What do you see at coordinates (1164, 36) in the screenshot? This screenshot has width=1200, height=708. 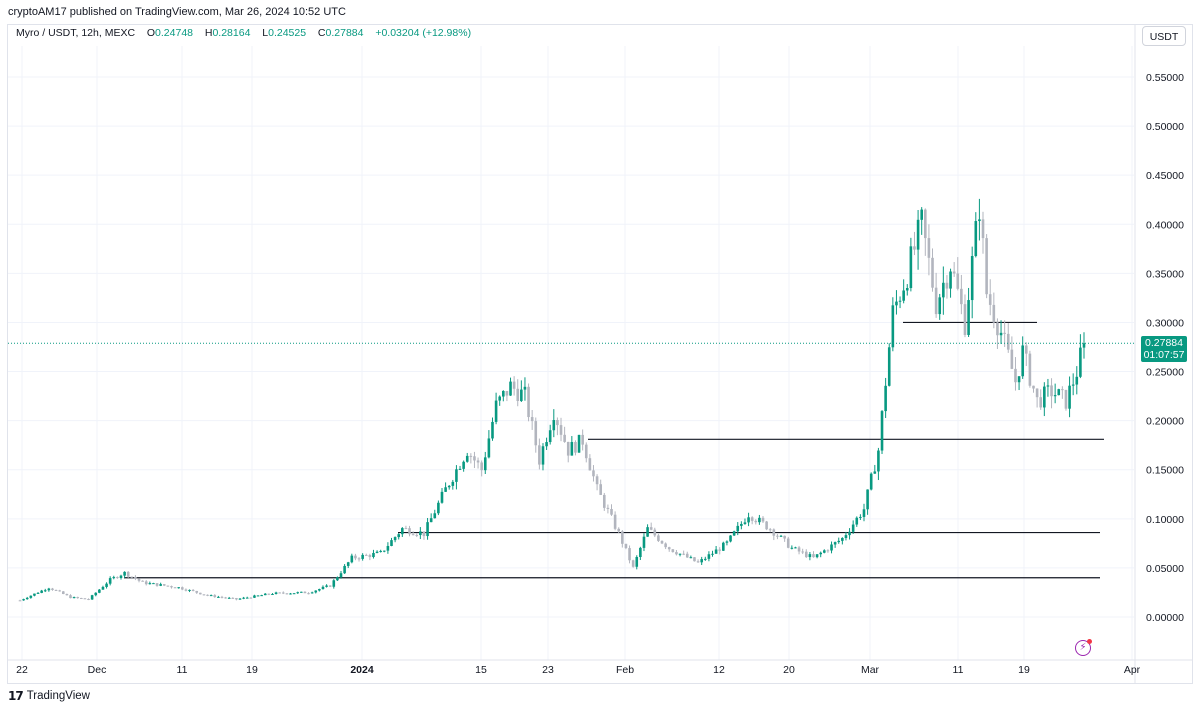 I see `currency-button: USDT` at bounding box center [1164, 36].